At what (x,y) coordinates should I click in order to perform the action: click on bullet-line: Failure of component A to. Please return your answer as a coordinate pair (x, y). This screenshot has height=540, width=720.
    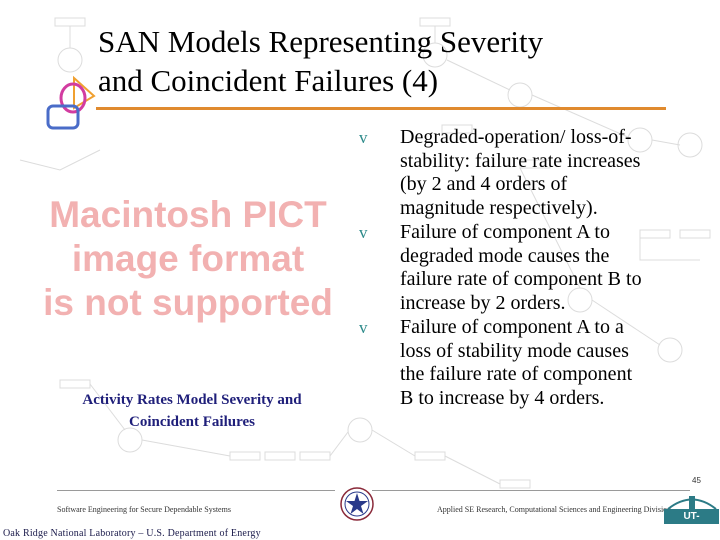
    Looking at the image, I should click on (505, 232).